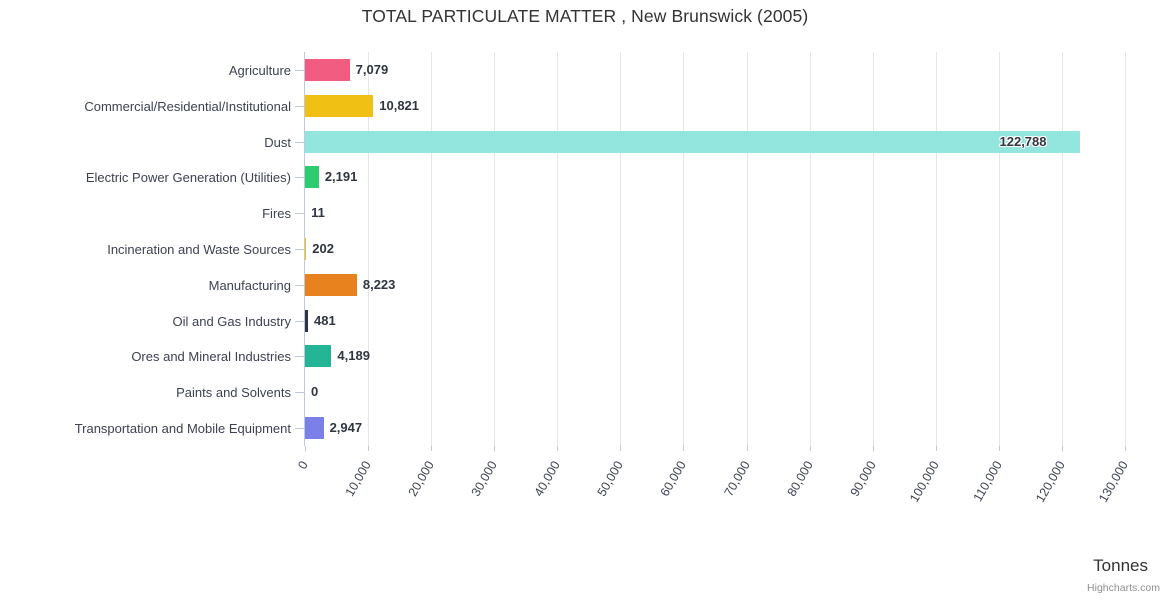  Describe the element at coordinates (249, 285) in the screenshot. I see `y-axis-label: Manufacturing` at that location.